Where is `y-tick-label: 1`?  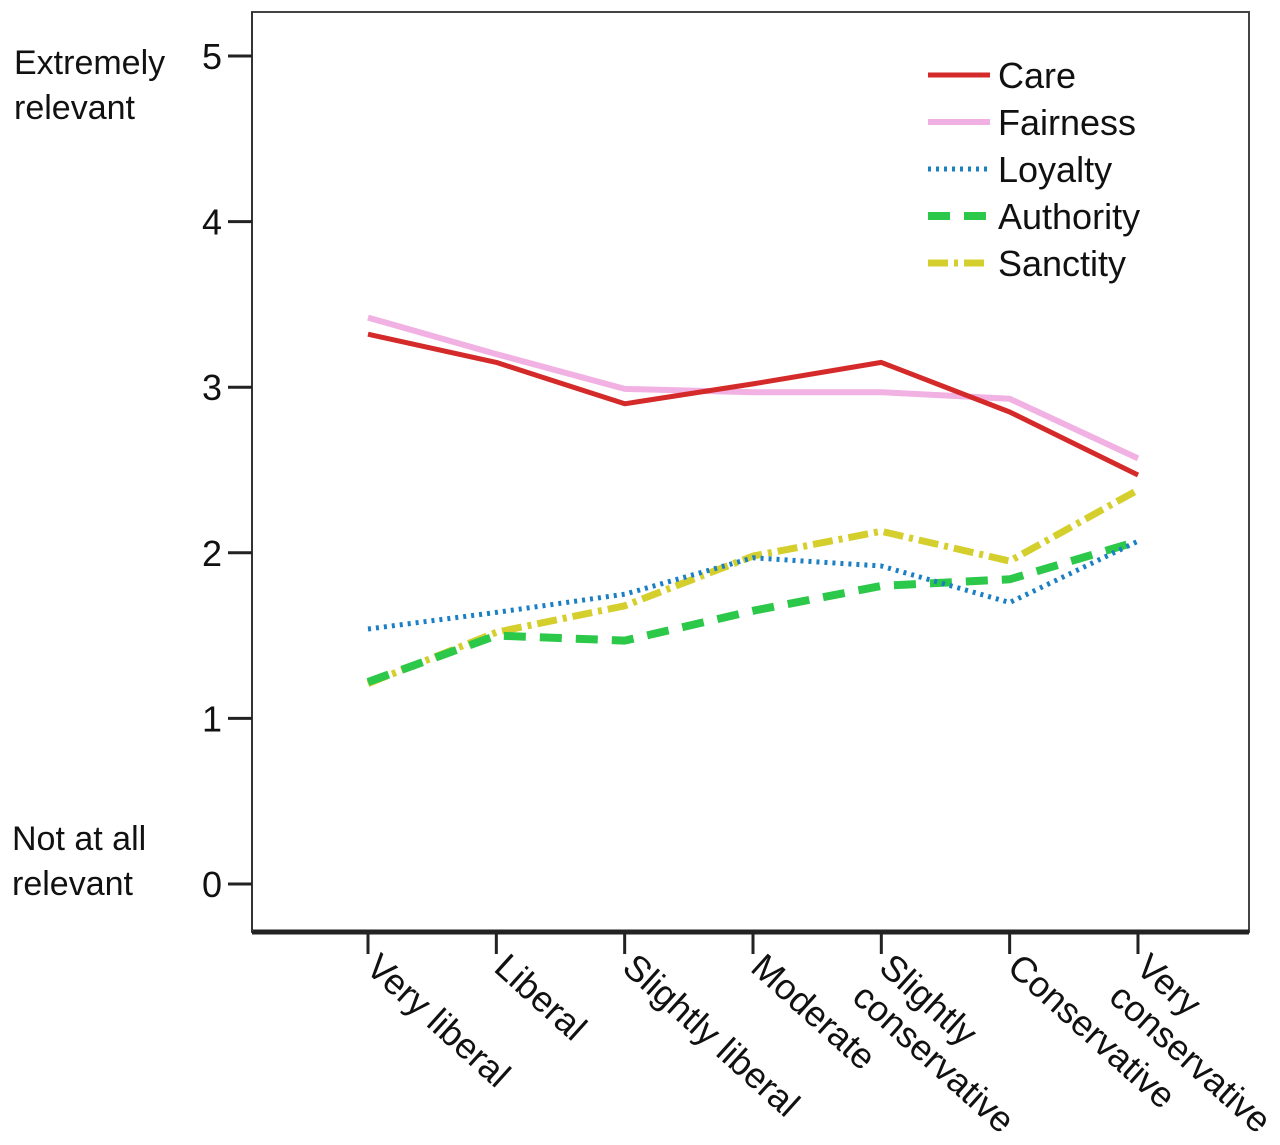 y-tick-label: 1 is located at coordinates (212, 718).